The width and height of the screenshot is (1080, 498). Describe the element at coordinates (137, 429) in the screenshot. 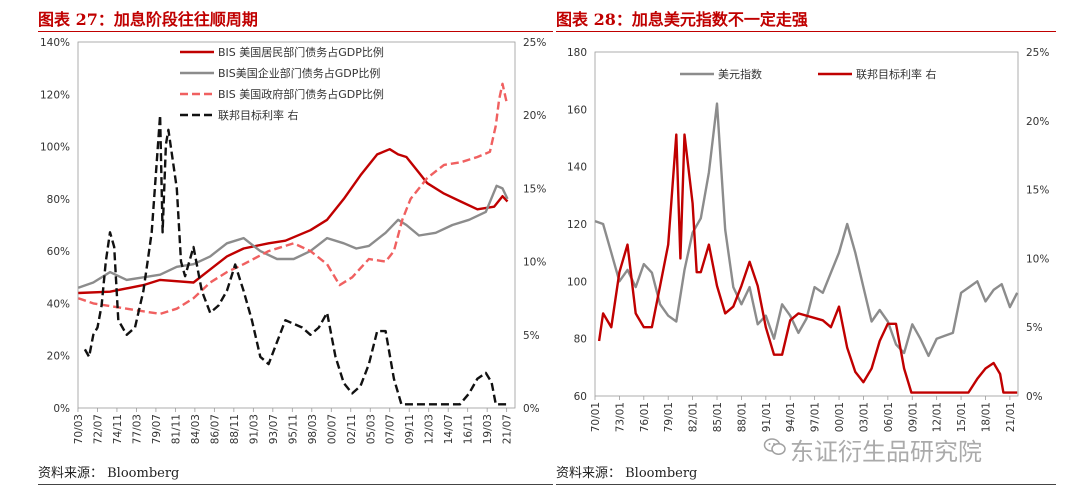

I see `x-tick-label: 77/03` at that location.